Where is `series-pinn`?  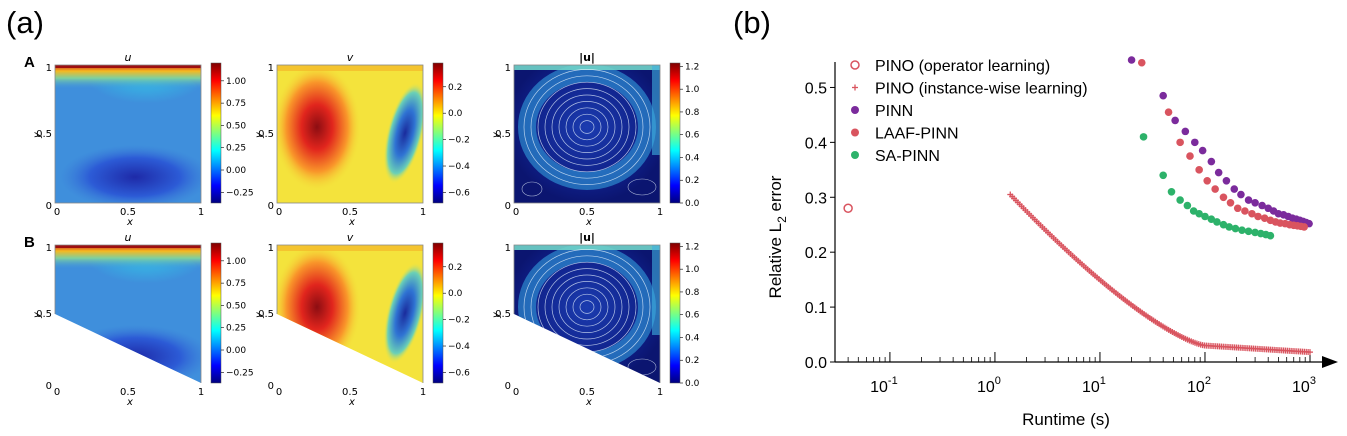
series-pinn is located at coordinates (1220, 142).